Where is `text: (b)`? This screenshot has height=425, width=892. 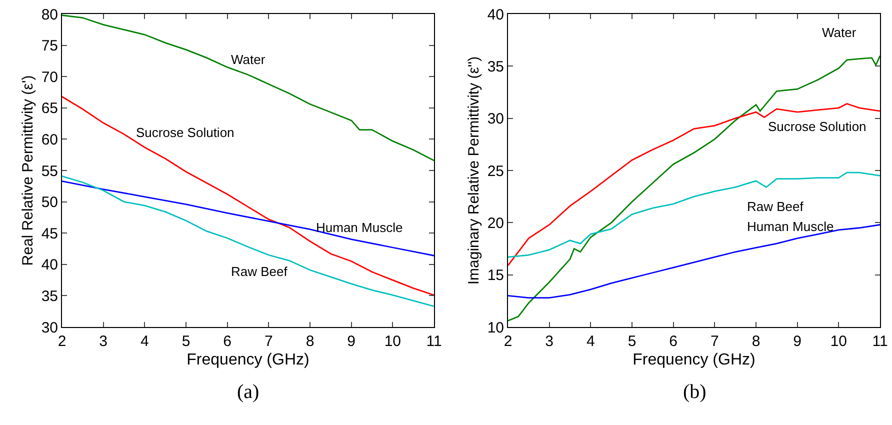
text: (b) is located at coordinates (694, 392).